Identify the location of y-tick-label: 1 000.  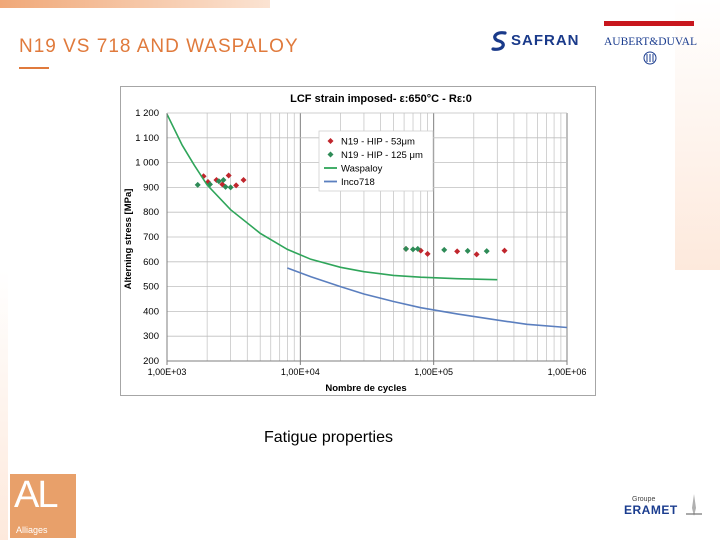
(147, 163).